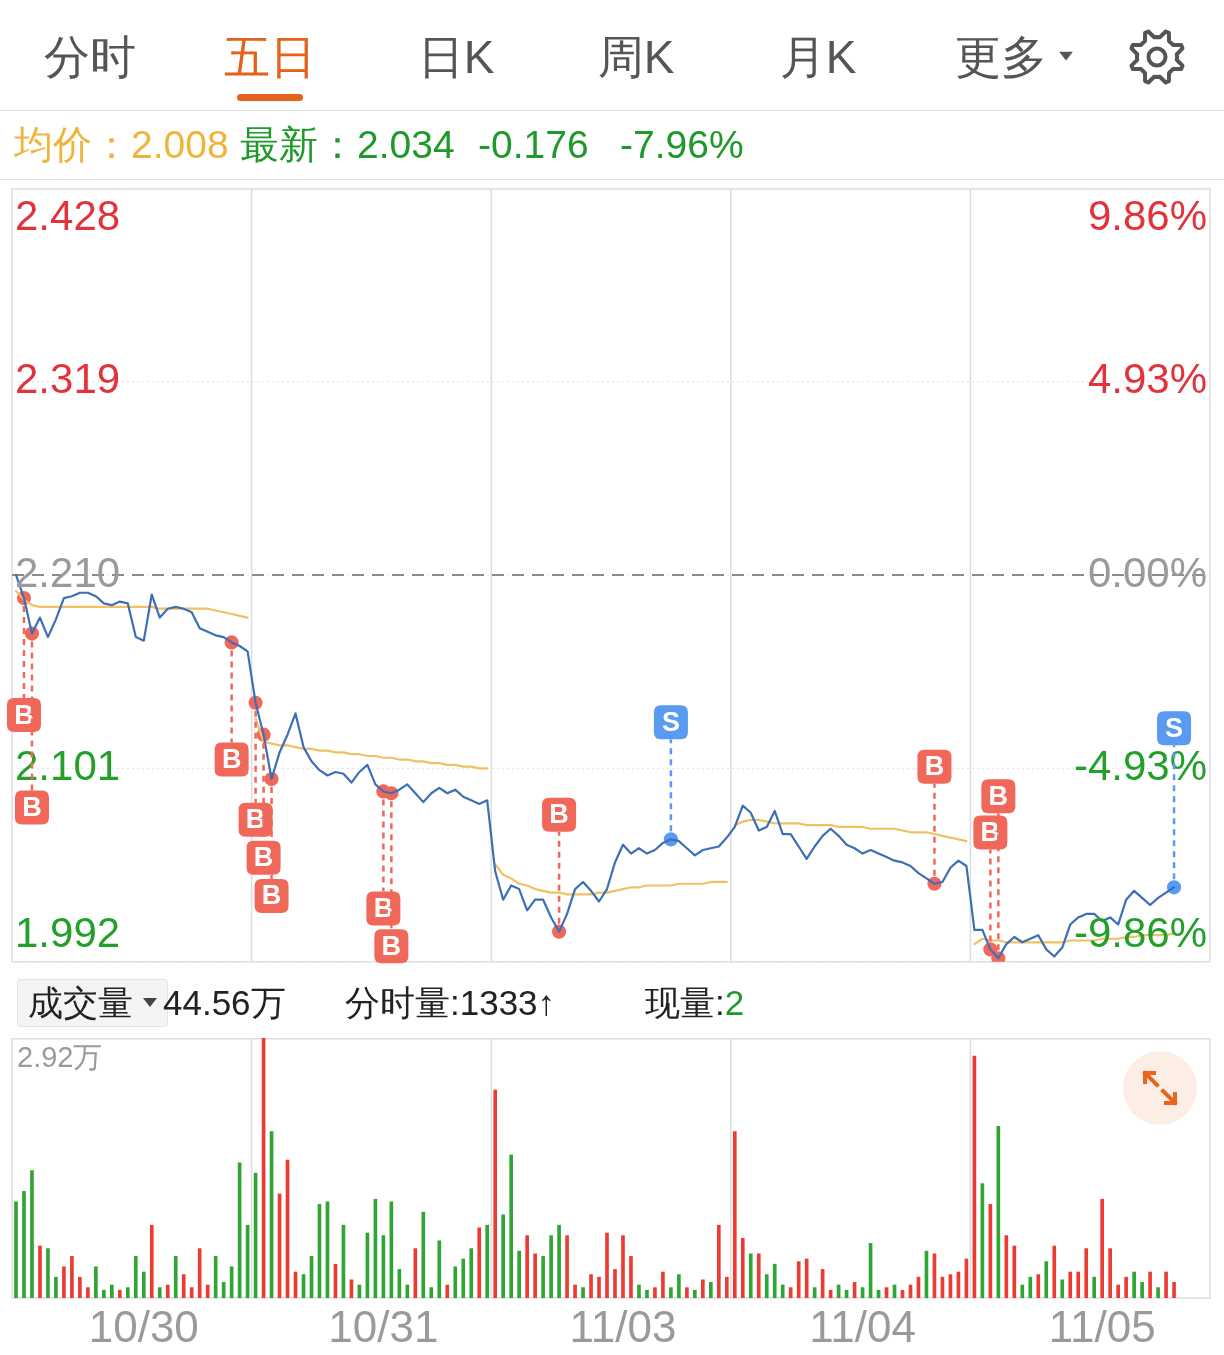 This screenshot has width=1224, height=1355. I want to click on x-tick-label: 11/03, so click(623, 1327).